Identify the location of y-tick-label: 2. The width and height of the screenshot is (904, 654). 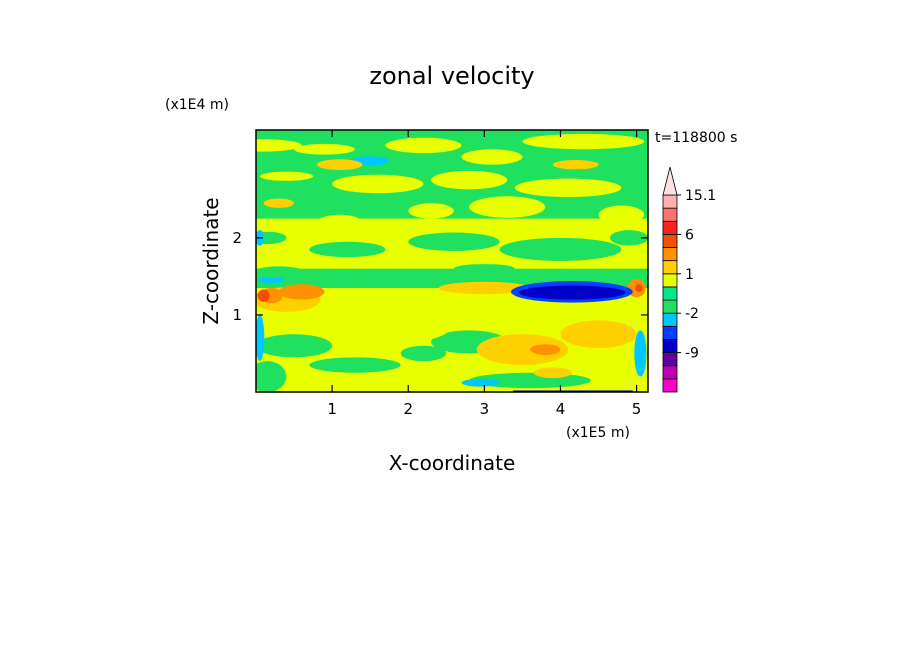
(237, 238).